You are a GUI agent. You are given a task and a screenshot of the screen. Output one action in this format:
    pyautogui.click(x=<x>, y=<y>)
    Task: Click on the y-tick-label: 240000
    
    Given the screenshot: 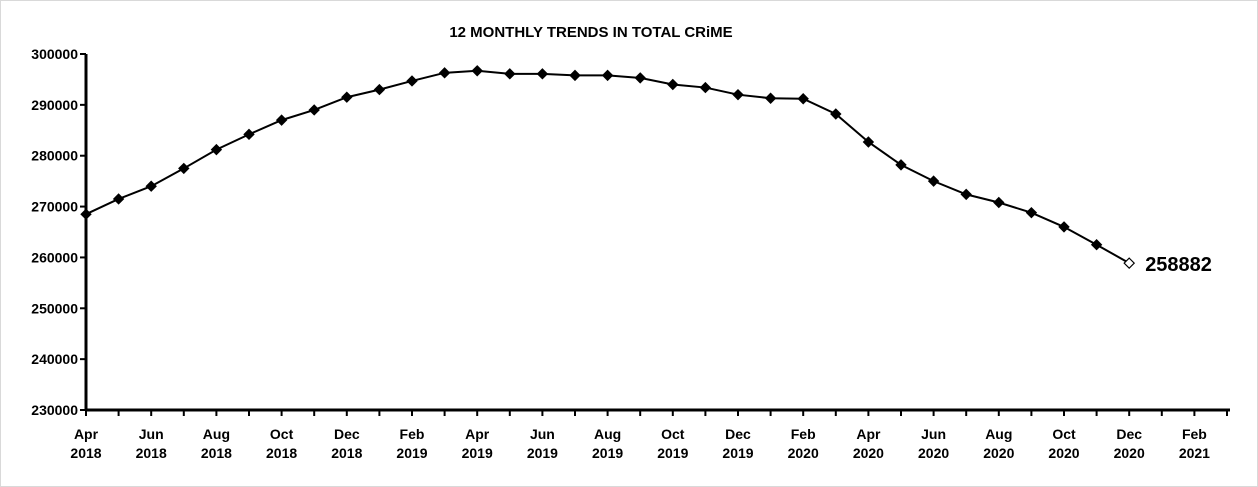 What is the action you would take?
    pyautogui.click(x=54, y=359)
    